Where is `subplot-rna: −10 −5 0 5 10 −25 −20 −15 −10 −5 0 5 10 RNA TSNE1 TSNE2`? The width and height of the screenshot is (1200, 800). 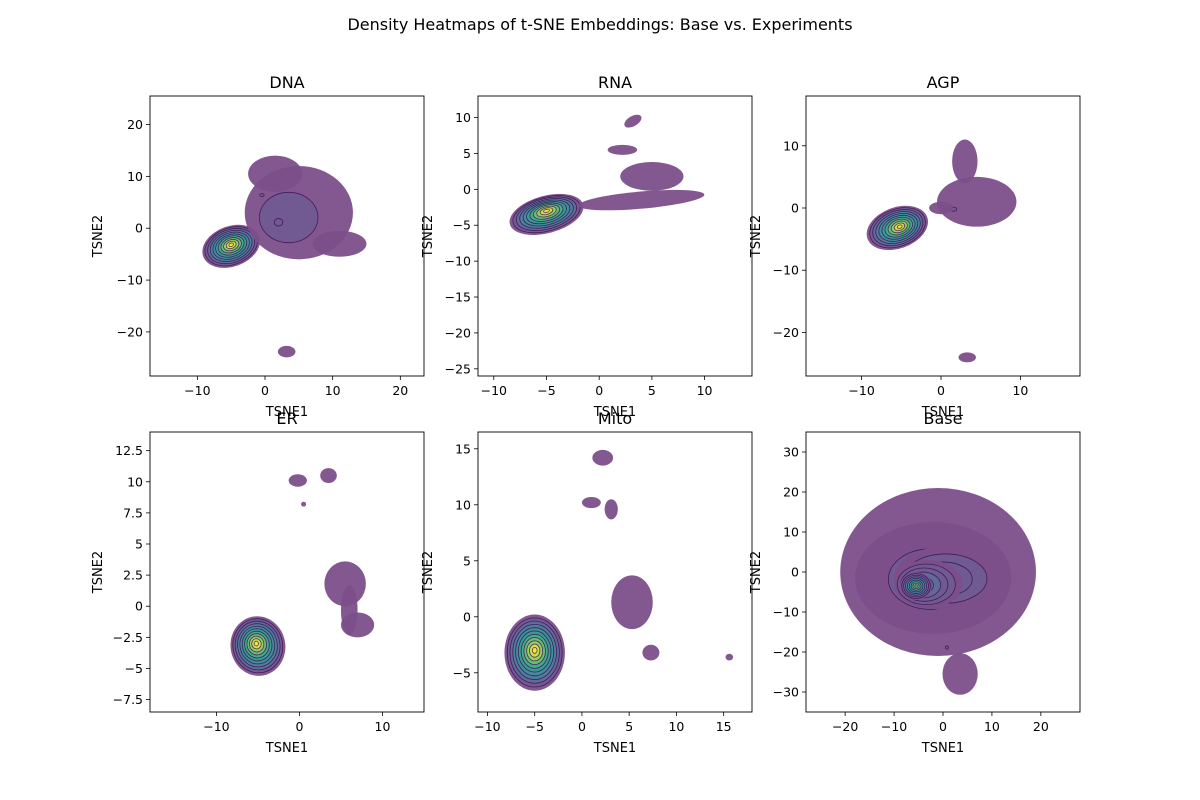 subplot-rna: −10 −5 0 5 10 −25 −20 −15 −10 −5 0 5 10 RNA TSNE1 TSNE2 is located at coordinates (587, 246).